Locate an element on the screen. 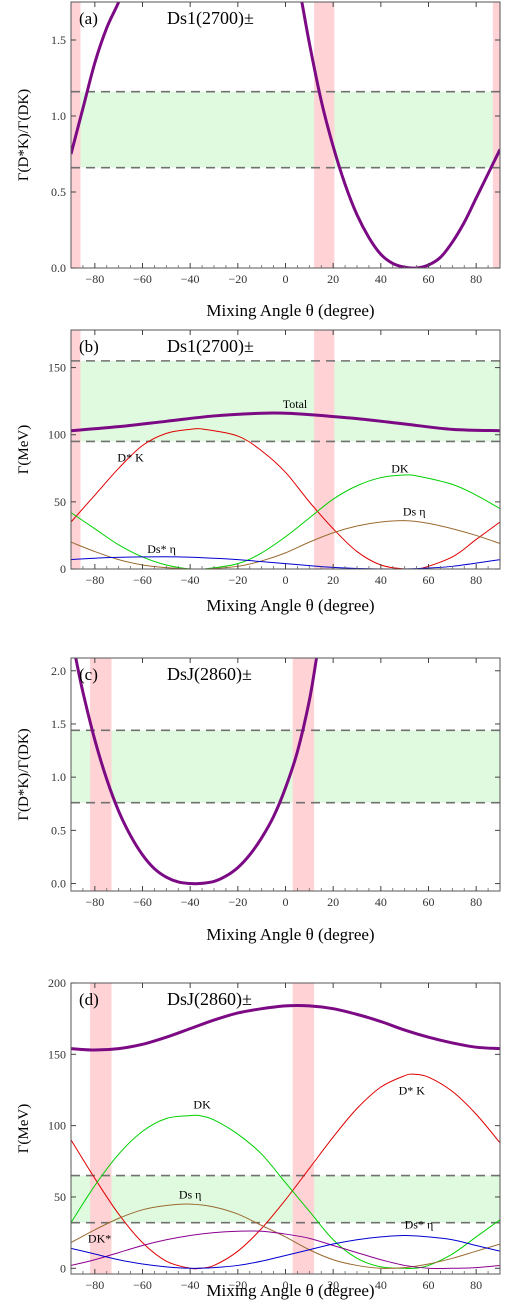 Image resolution: width=506 pixels, height=1310 pixels. y-tick-label: 100 is located at coordinates (57, 1126).